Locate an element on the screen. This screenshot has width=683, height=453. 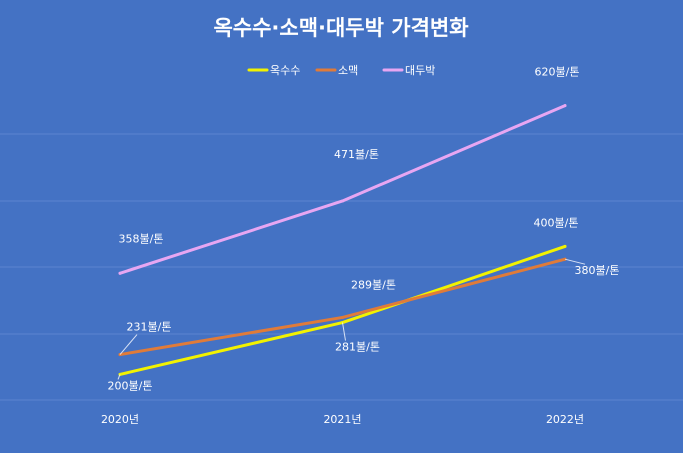
data-label-2-2: 620불/톤 is located at coordinates (557, 72).